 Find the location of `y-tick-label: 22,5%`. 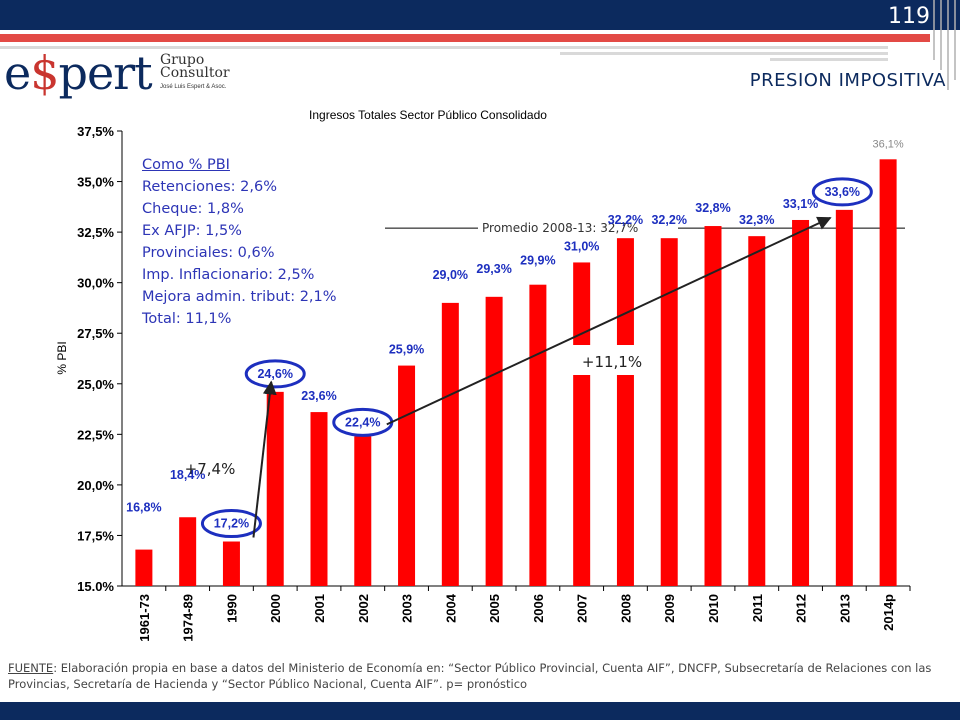

y-tick-label: 22,5% is located at coordinates (95, 434).